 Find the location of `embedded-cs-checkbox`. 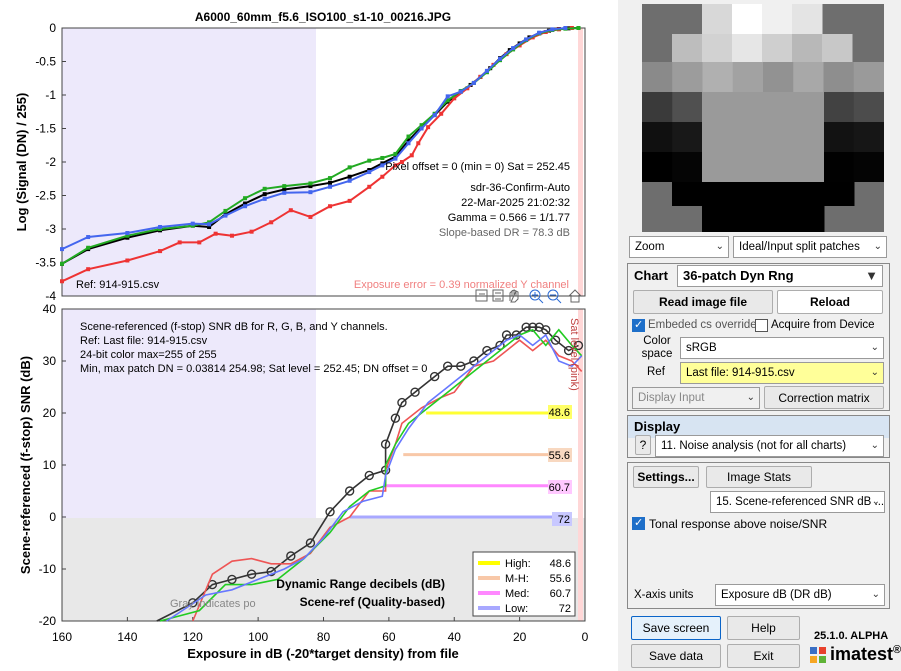

embedded-cs-checkbox is located at coordinates (638, 325).